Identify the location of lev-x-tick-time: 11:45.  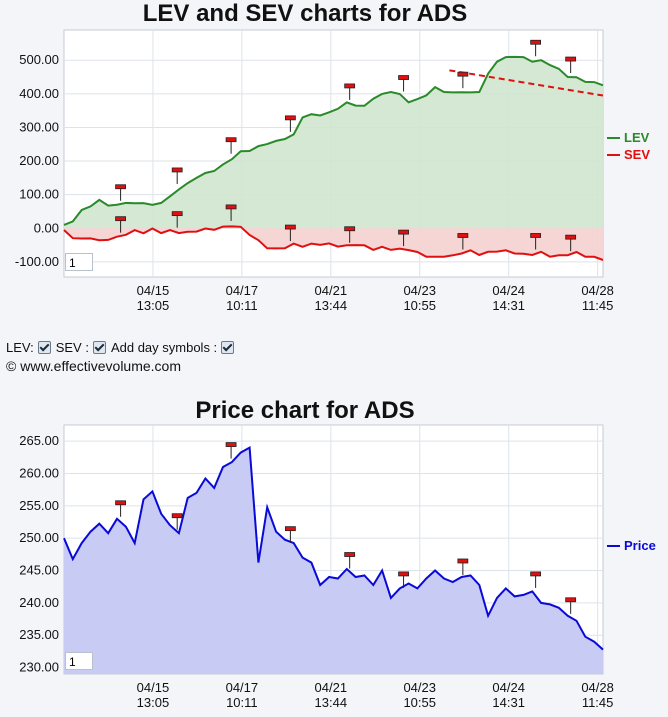
(598, 305).